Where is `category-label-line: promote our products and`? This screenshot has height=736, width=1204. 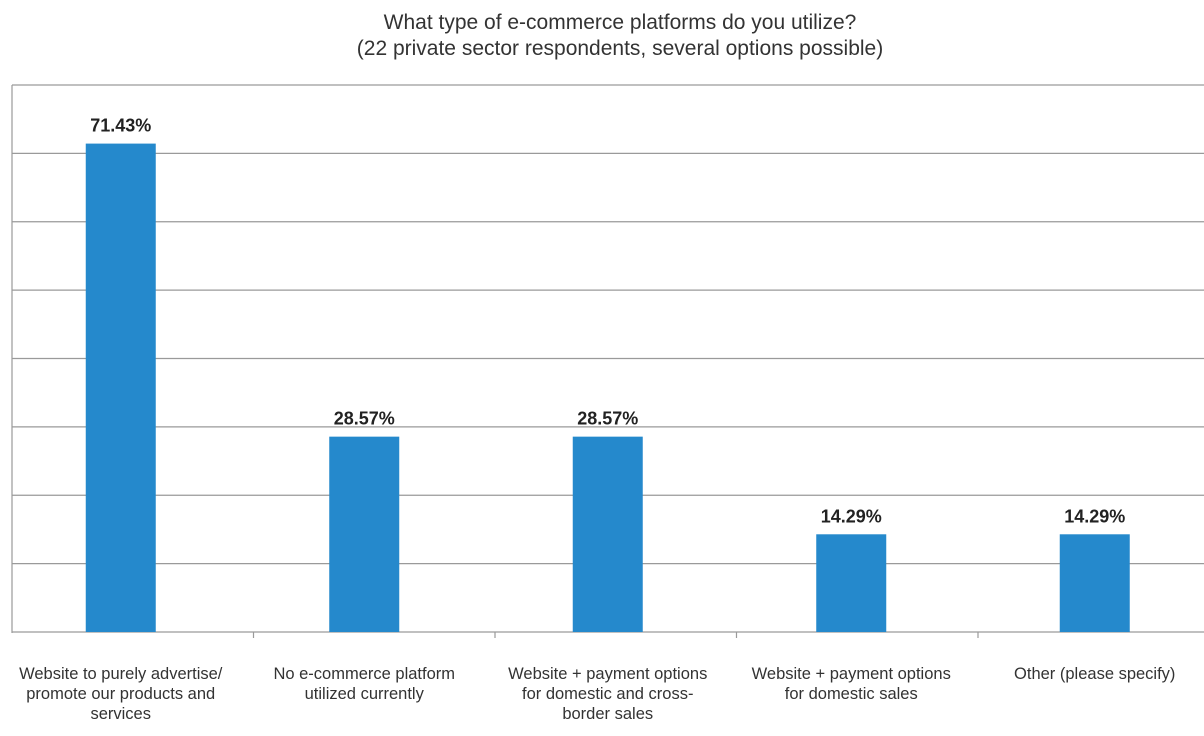 category-label-line: promote our products and is located at coordinates (121, 694).